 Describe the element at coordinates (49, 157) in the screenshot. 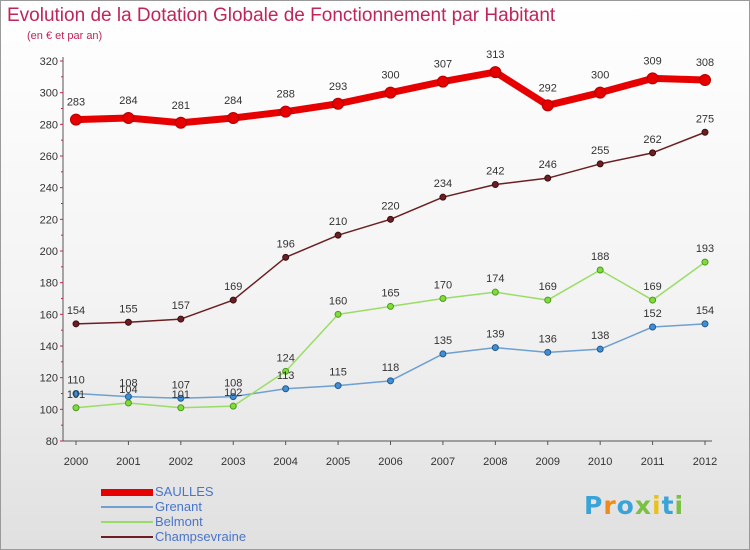

I see `y-tick-label: 260` at that location.